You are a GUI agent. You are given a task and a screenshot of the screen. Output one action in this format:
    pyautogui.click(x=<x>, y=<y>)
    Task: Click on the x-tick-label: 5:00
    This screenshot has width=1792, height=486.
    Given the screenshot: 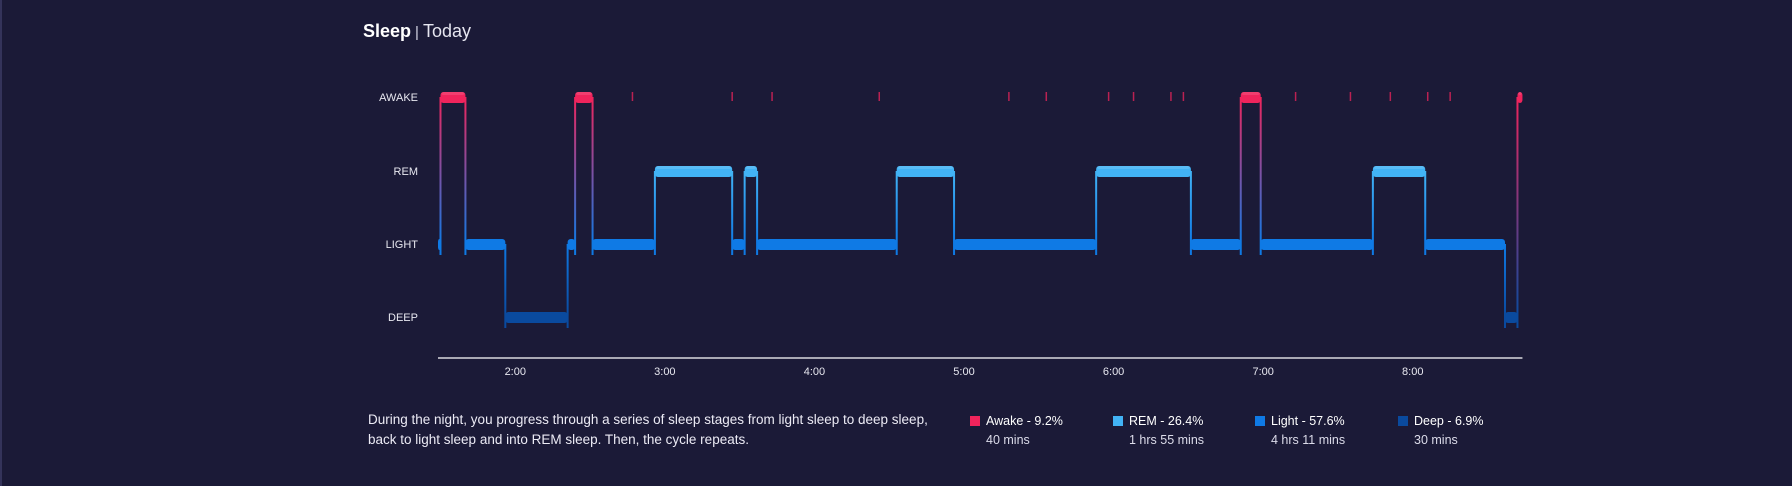 What is the action you would take?
    pyautogui.click(x=963, y=372)
    